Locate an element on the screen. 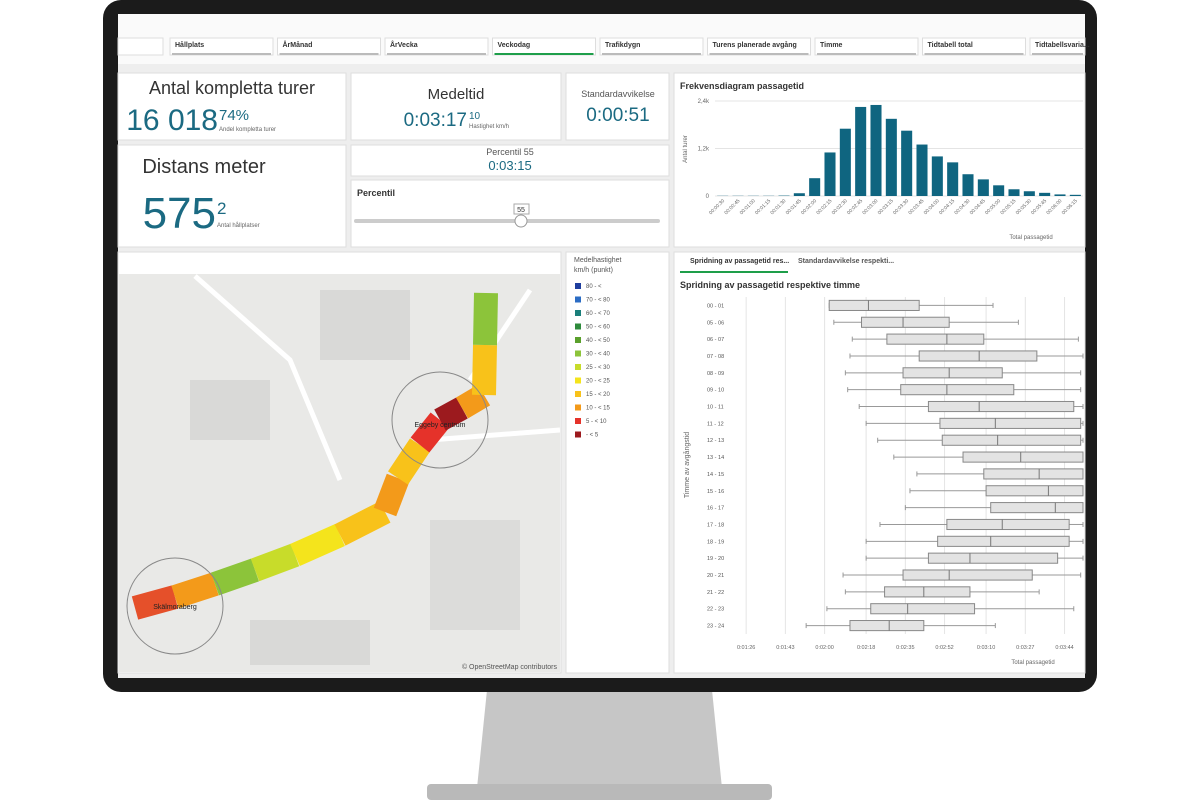 Image resolution: width=1200 pixels, height=805 pixels. y-tick-label: 17 - 18 is located at coordinates (715, 525).